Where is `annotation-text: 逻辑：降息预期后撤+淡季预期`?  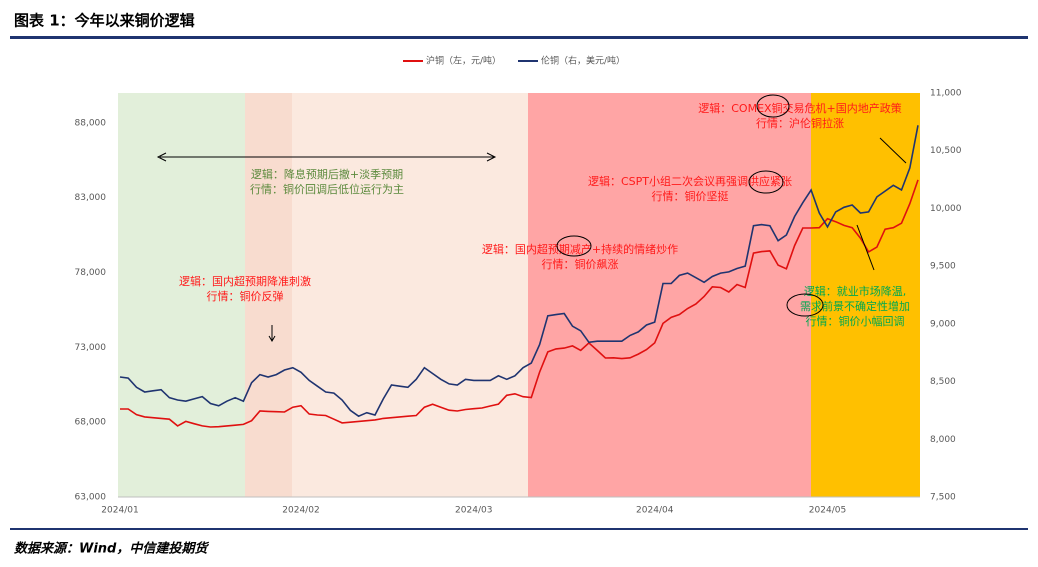
annotation-text: 逻辑：降息预期后撤+淡季预期 is located at coordinates (327, 174).